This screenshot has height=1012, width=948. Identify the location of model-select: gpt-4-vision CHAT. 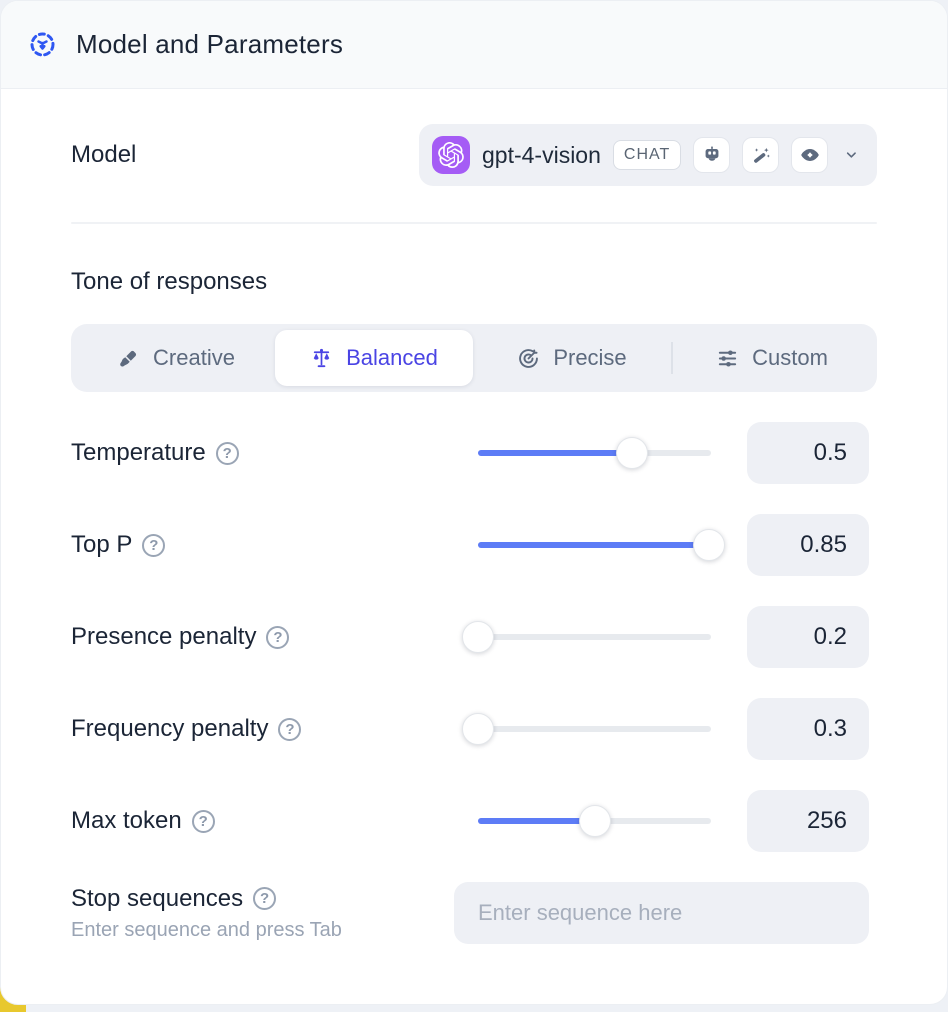
(648, 155).